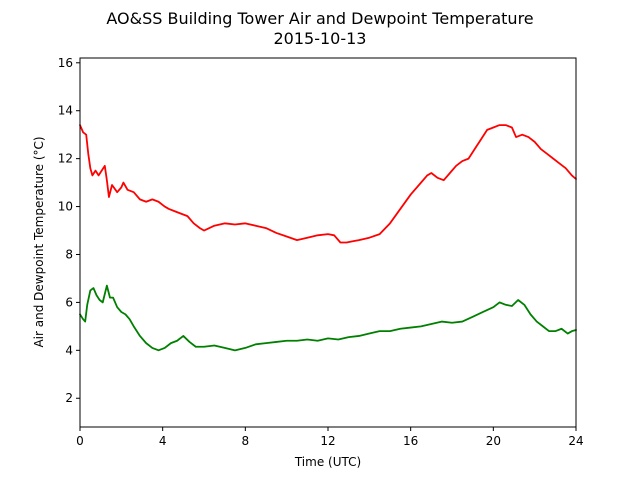 This screenshot has height=484, width=640. I want to click on x-tick-label: 16, so click(410, 441).